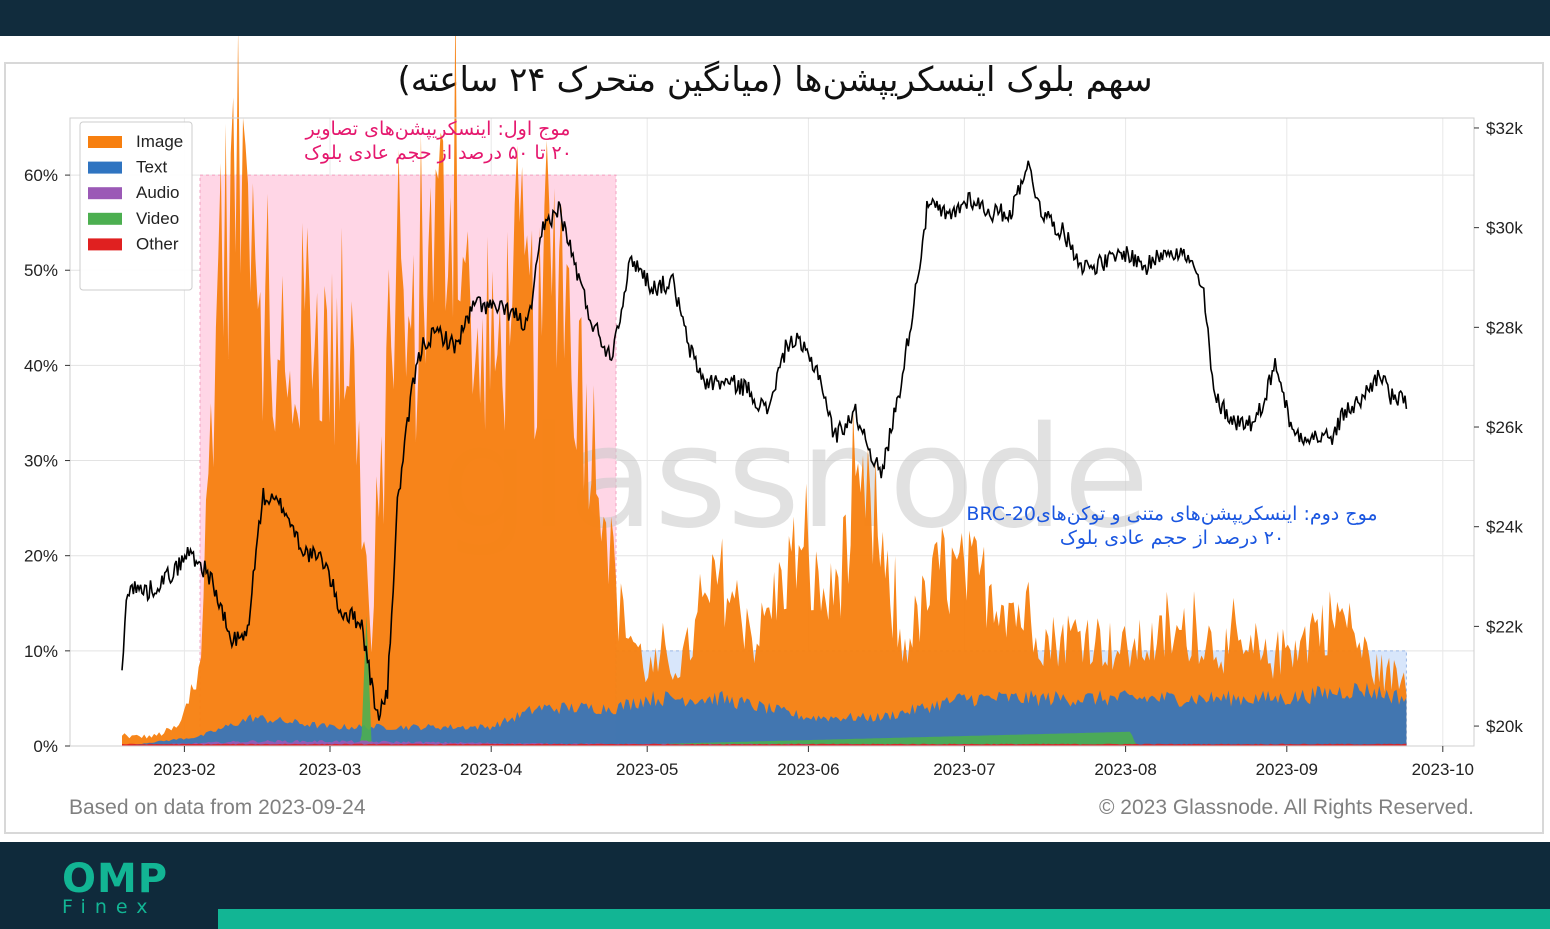 The height and width of the screenshot is (929, 1550). Describe the element at coordinates (105, 218) in the screenshot. I see `legend-swatch-video` at that location.